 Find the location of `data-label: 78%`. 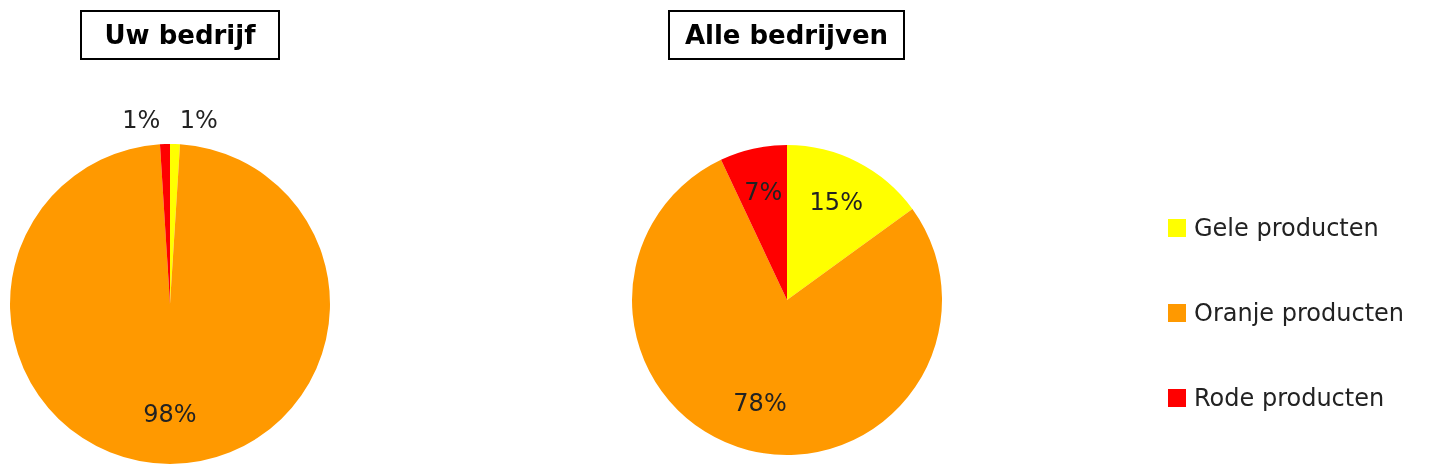

data-label: 78% is located at coordinates (760, 403).